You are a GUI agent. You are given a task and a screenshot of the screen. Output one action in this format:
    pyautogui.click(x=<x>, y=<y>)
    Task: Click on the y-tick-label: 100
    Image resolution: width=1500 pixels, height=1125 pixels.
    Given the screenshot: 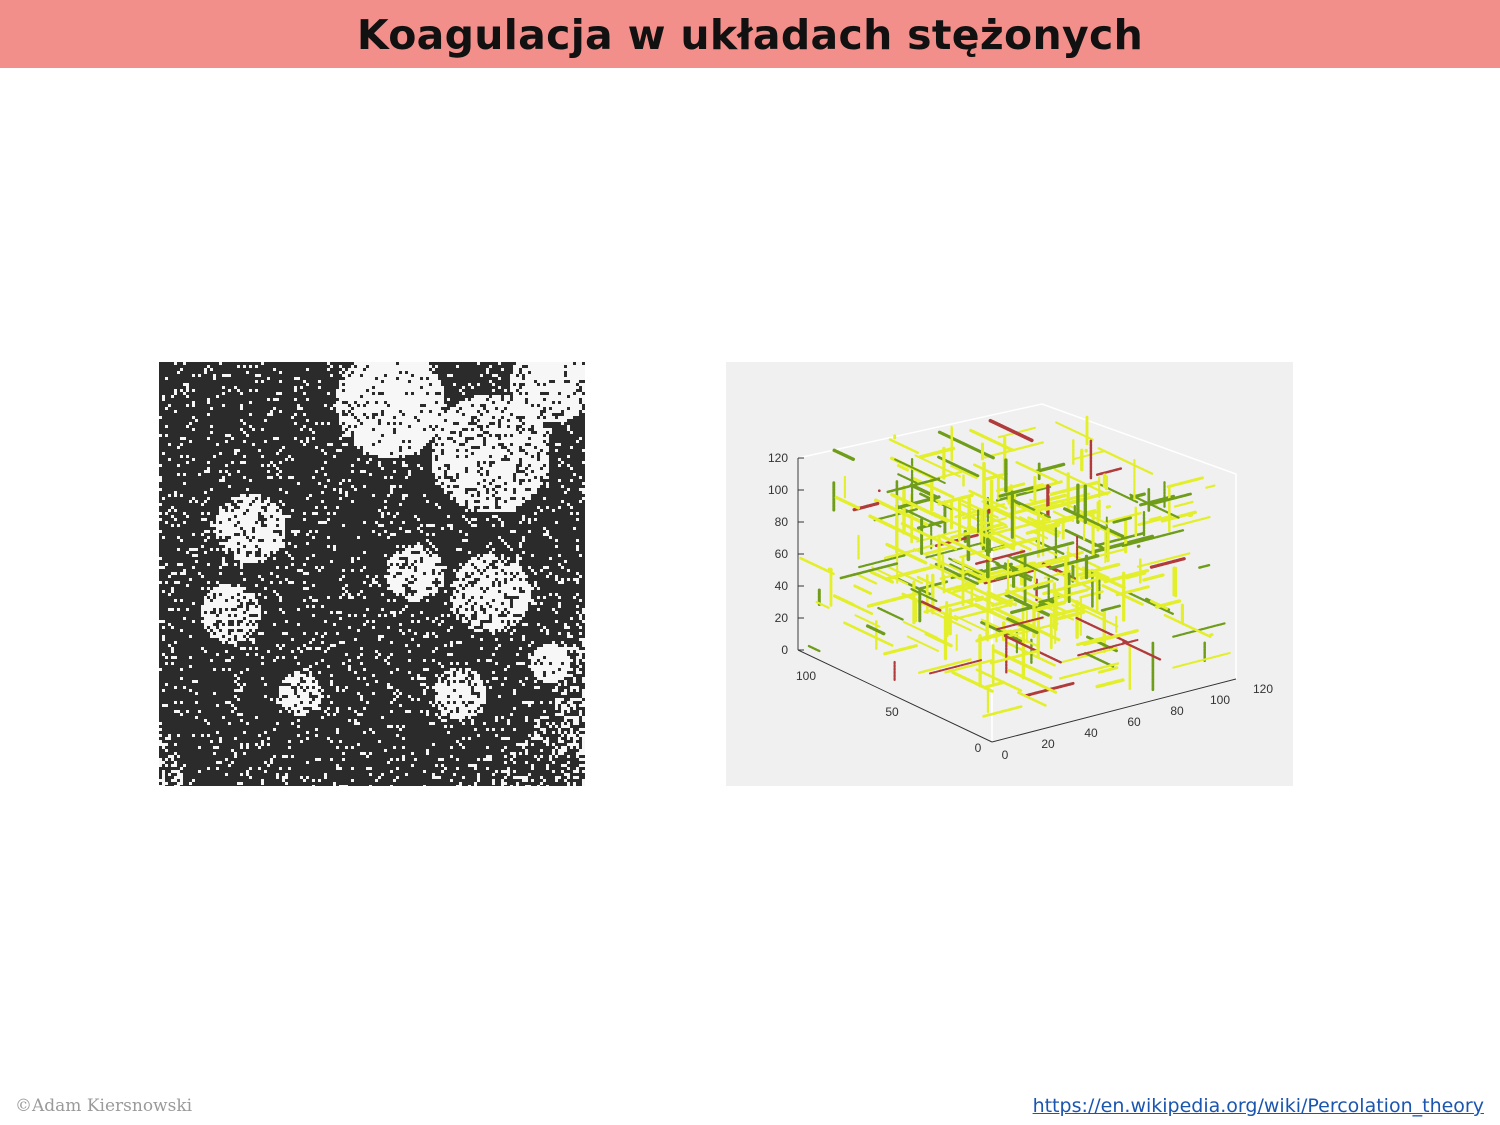 What is the action you would take?
    pyautogui.click(x=806, y=676)
    